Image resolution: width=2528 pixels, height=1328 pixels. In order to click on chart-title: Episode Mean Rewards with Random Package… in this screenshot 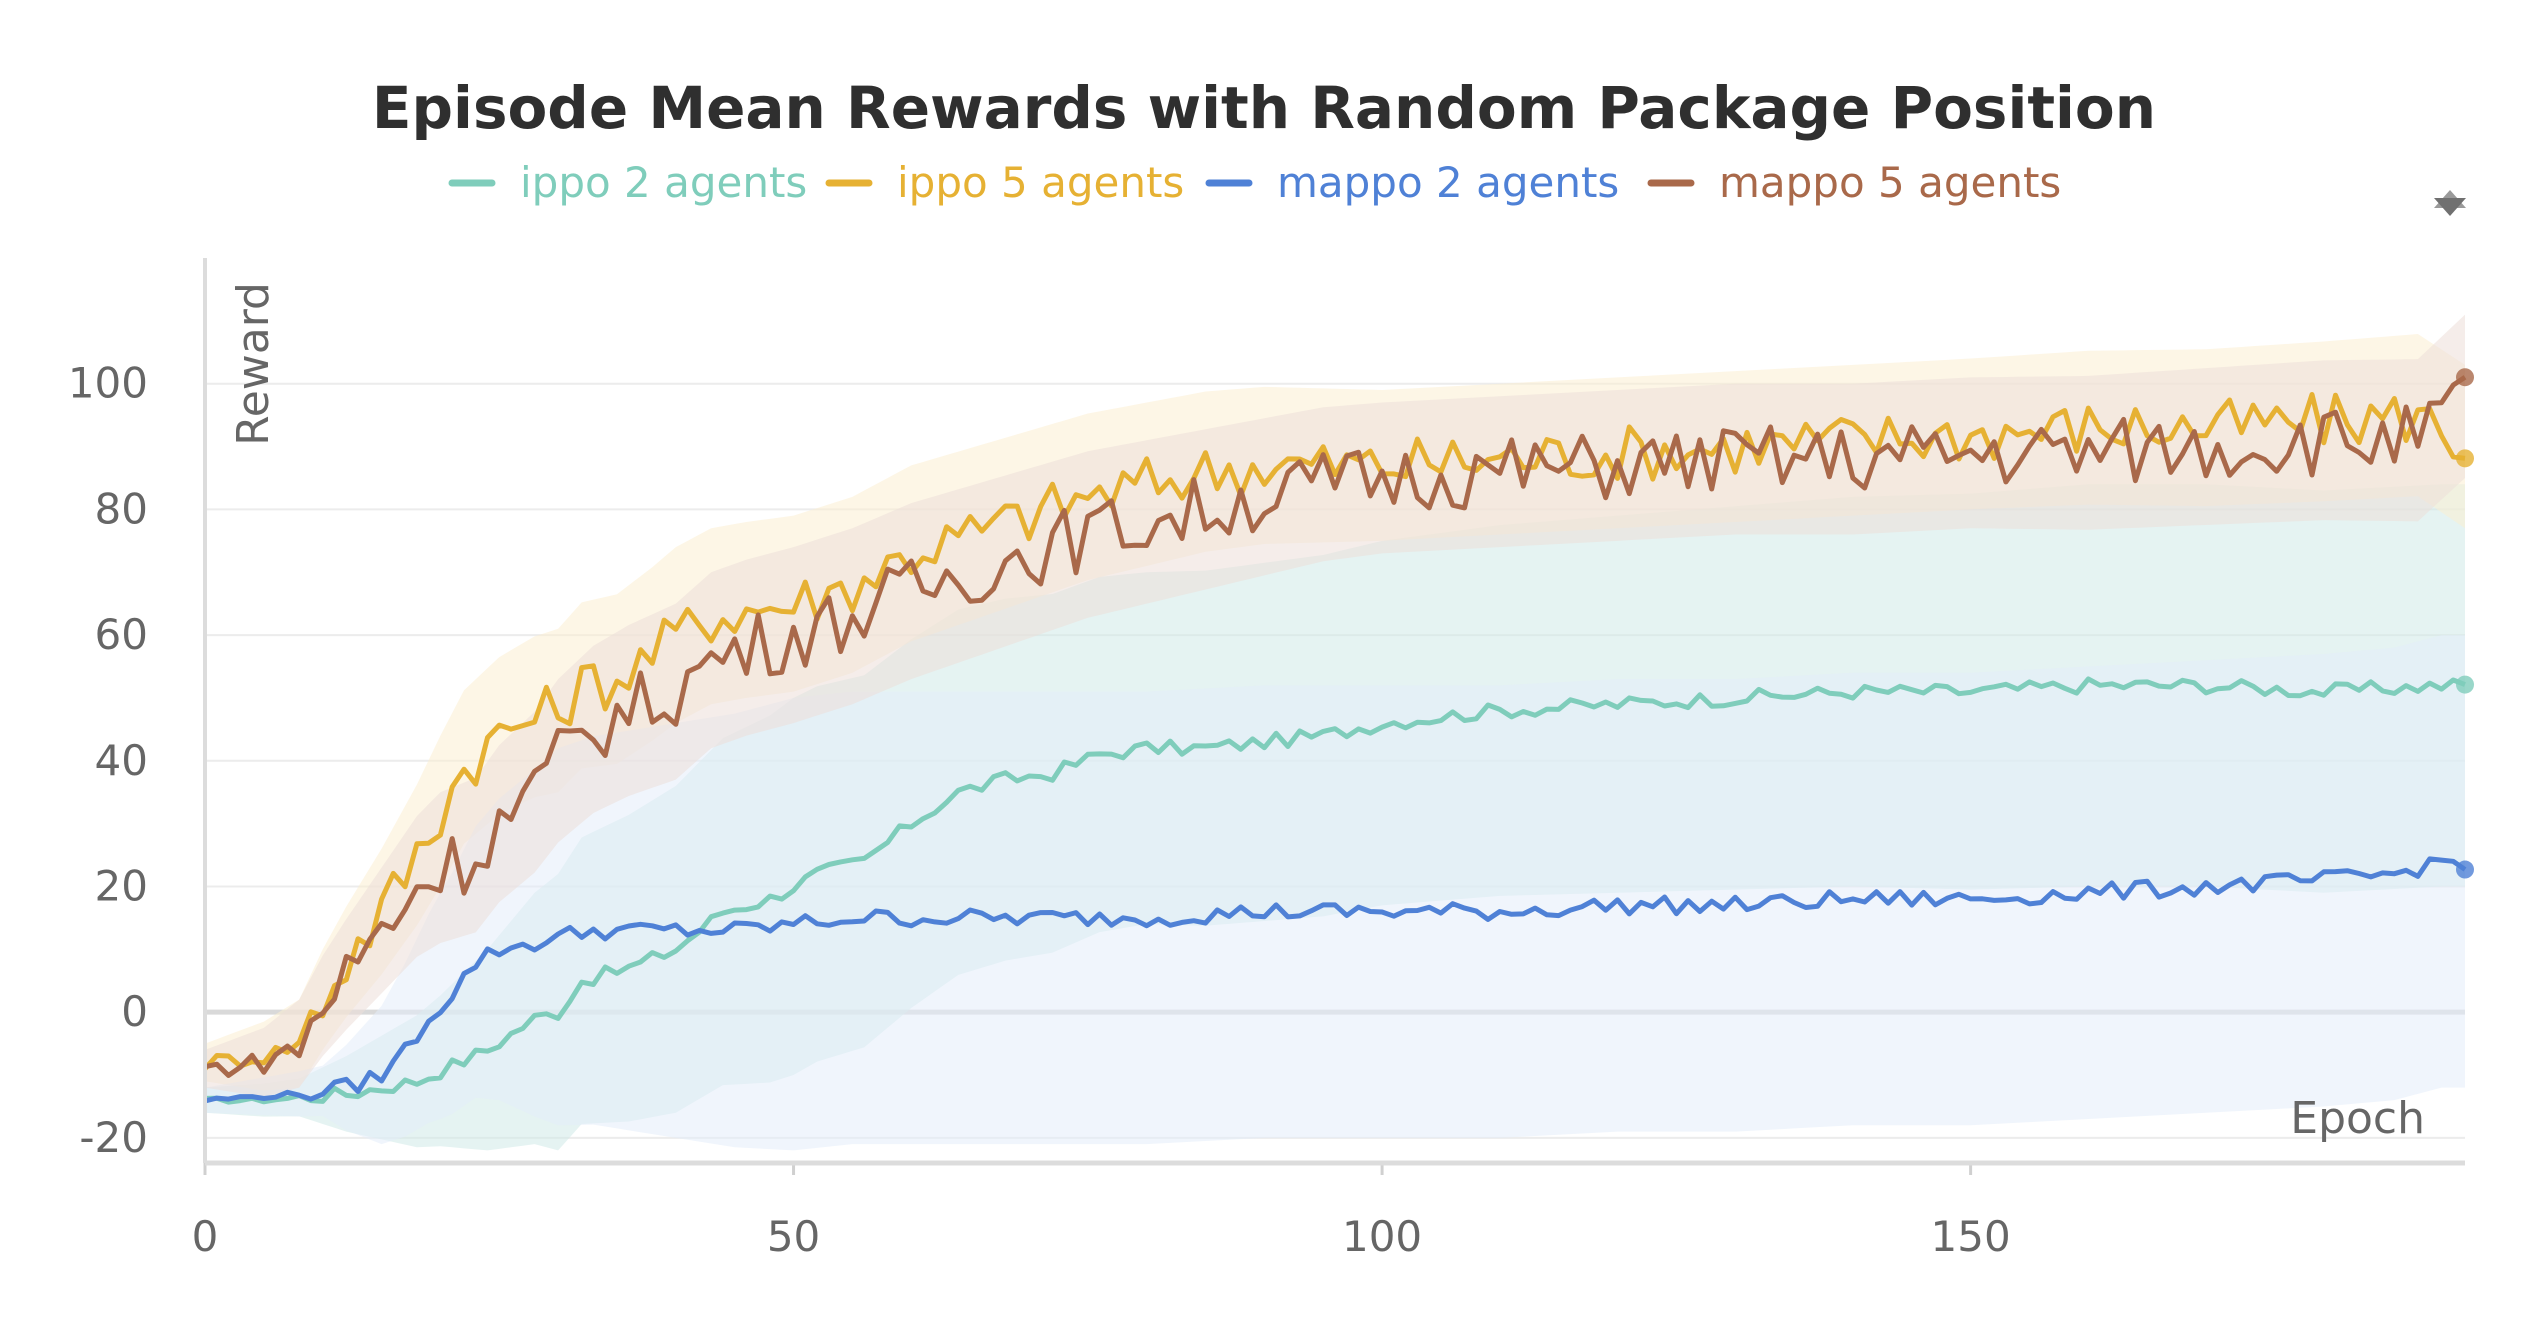, I will do `click(1264, 108)`.